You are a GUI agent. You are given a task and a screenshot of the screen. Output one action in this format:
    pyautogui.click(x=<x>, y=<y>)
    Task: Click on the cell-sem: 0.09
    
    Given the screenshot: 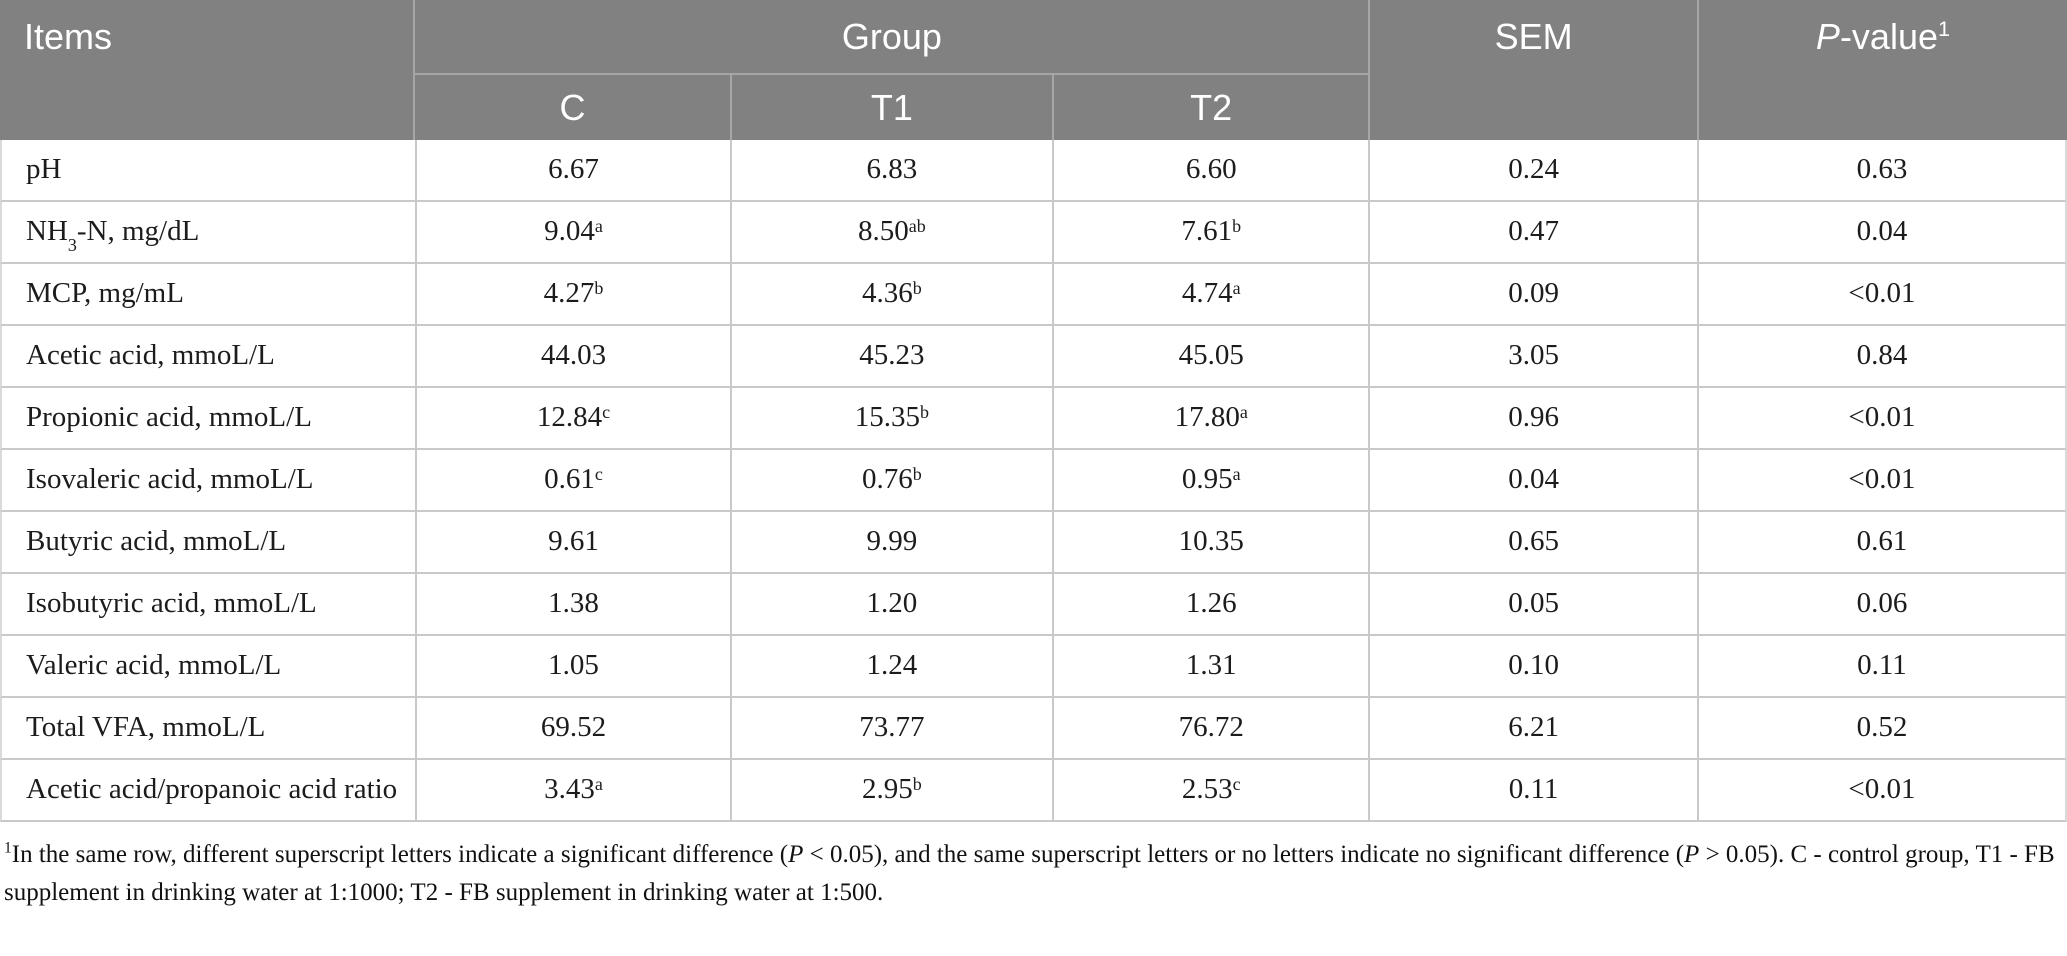 What is the action you would take?
    pyautogui.click(x=1532, y=295)
    